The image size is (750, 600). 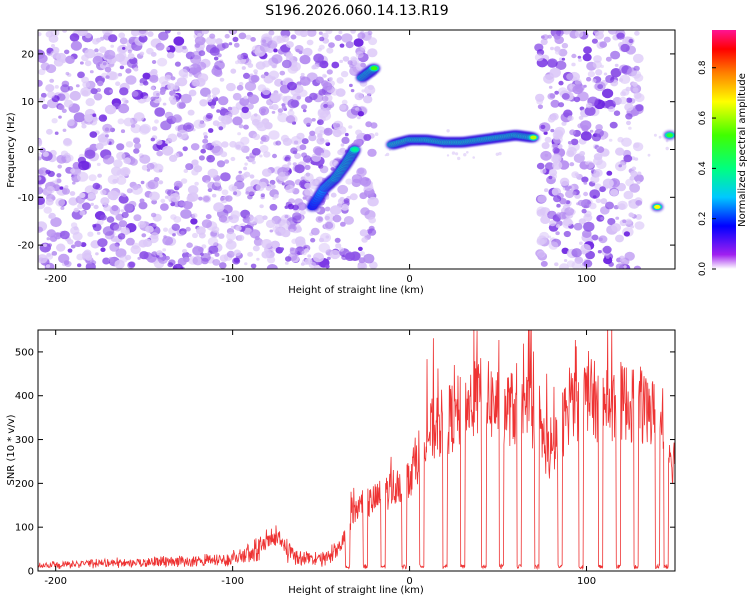 What do you see at coordinates (24, 352) in the screenshot?
I see `snr-y-tick-label: 500` at bounding box center [24, 352].